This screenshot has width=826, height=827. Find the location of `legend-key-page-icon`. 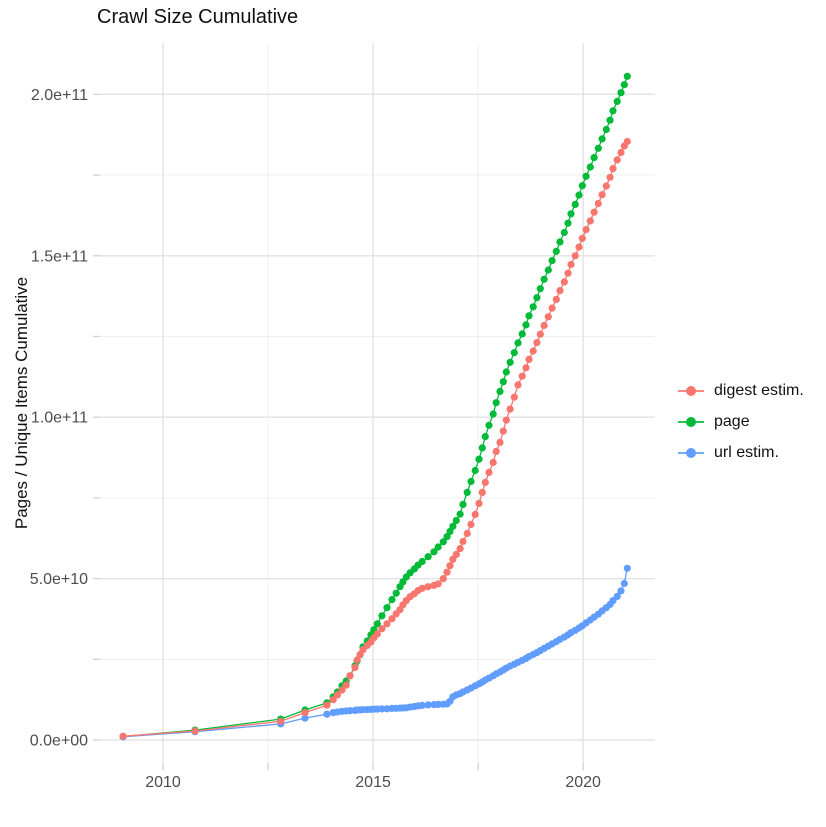

legend-key-page-icon is located at coordinates (691, 422).